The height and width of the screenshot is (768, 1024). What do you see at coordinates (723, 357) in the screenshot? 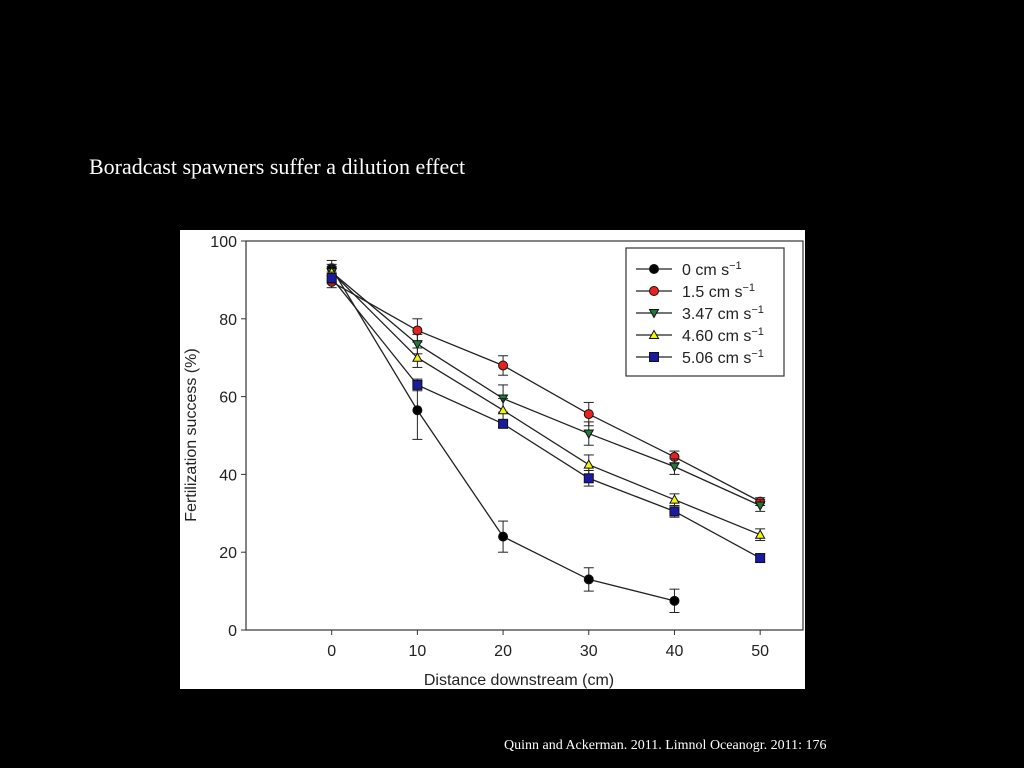
I see `legend-label: 5.06 cm s−1` at bounding box center [723, 357].